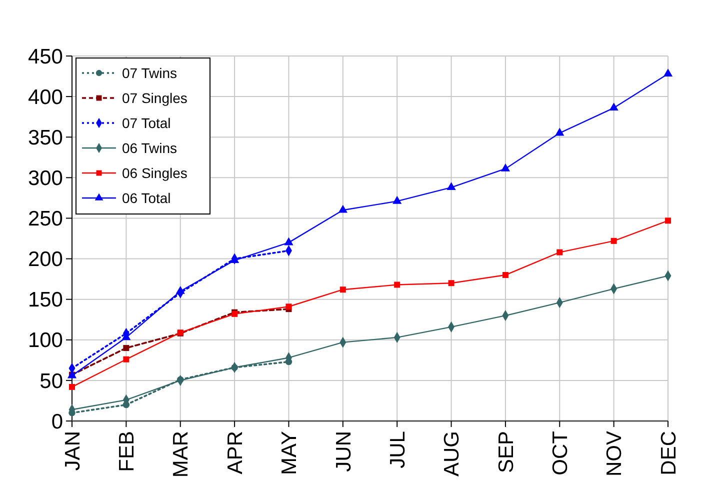 The image size is (708, 497). Describe the element at coordinates (668, 453) in the screenshot. I see `x-tick-label: DEC` at that location.